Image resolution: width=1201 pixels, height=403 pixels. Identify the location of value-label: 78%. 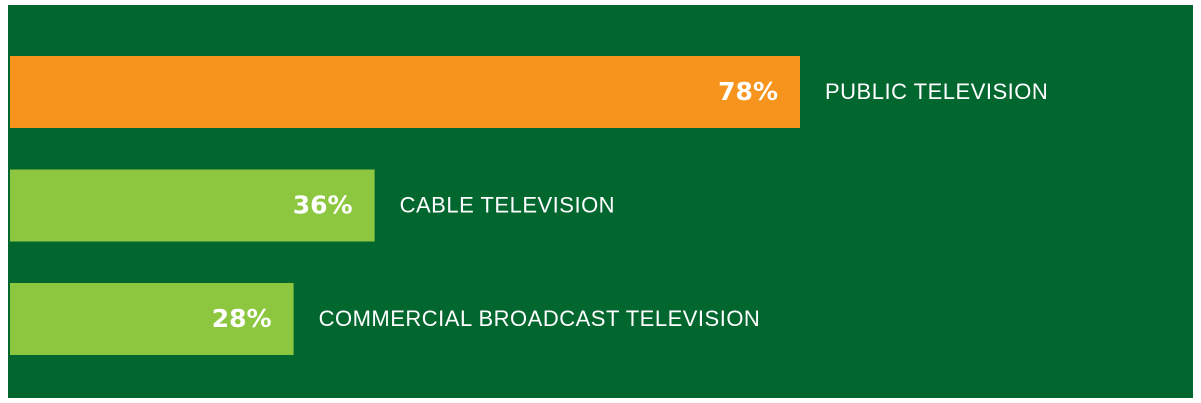
(748, 91).